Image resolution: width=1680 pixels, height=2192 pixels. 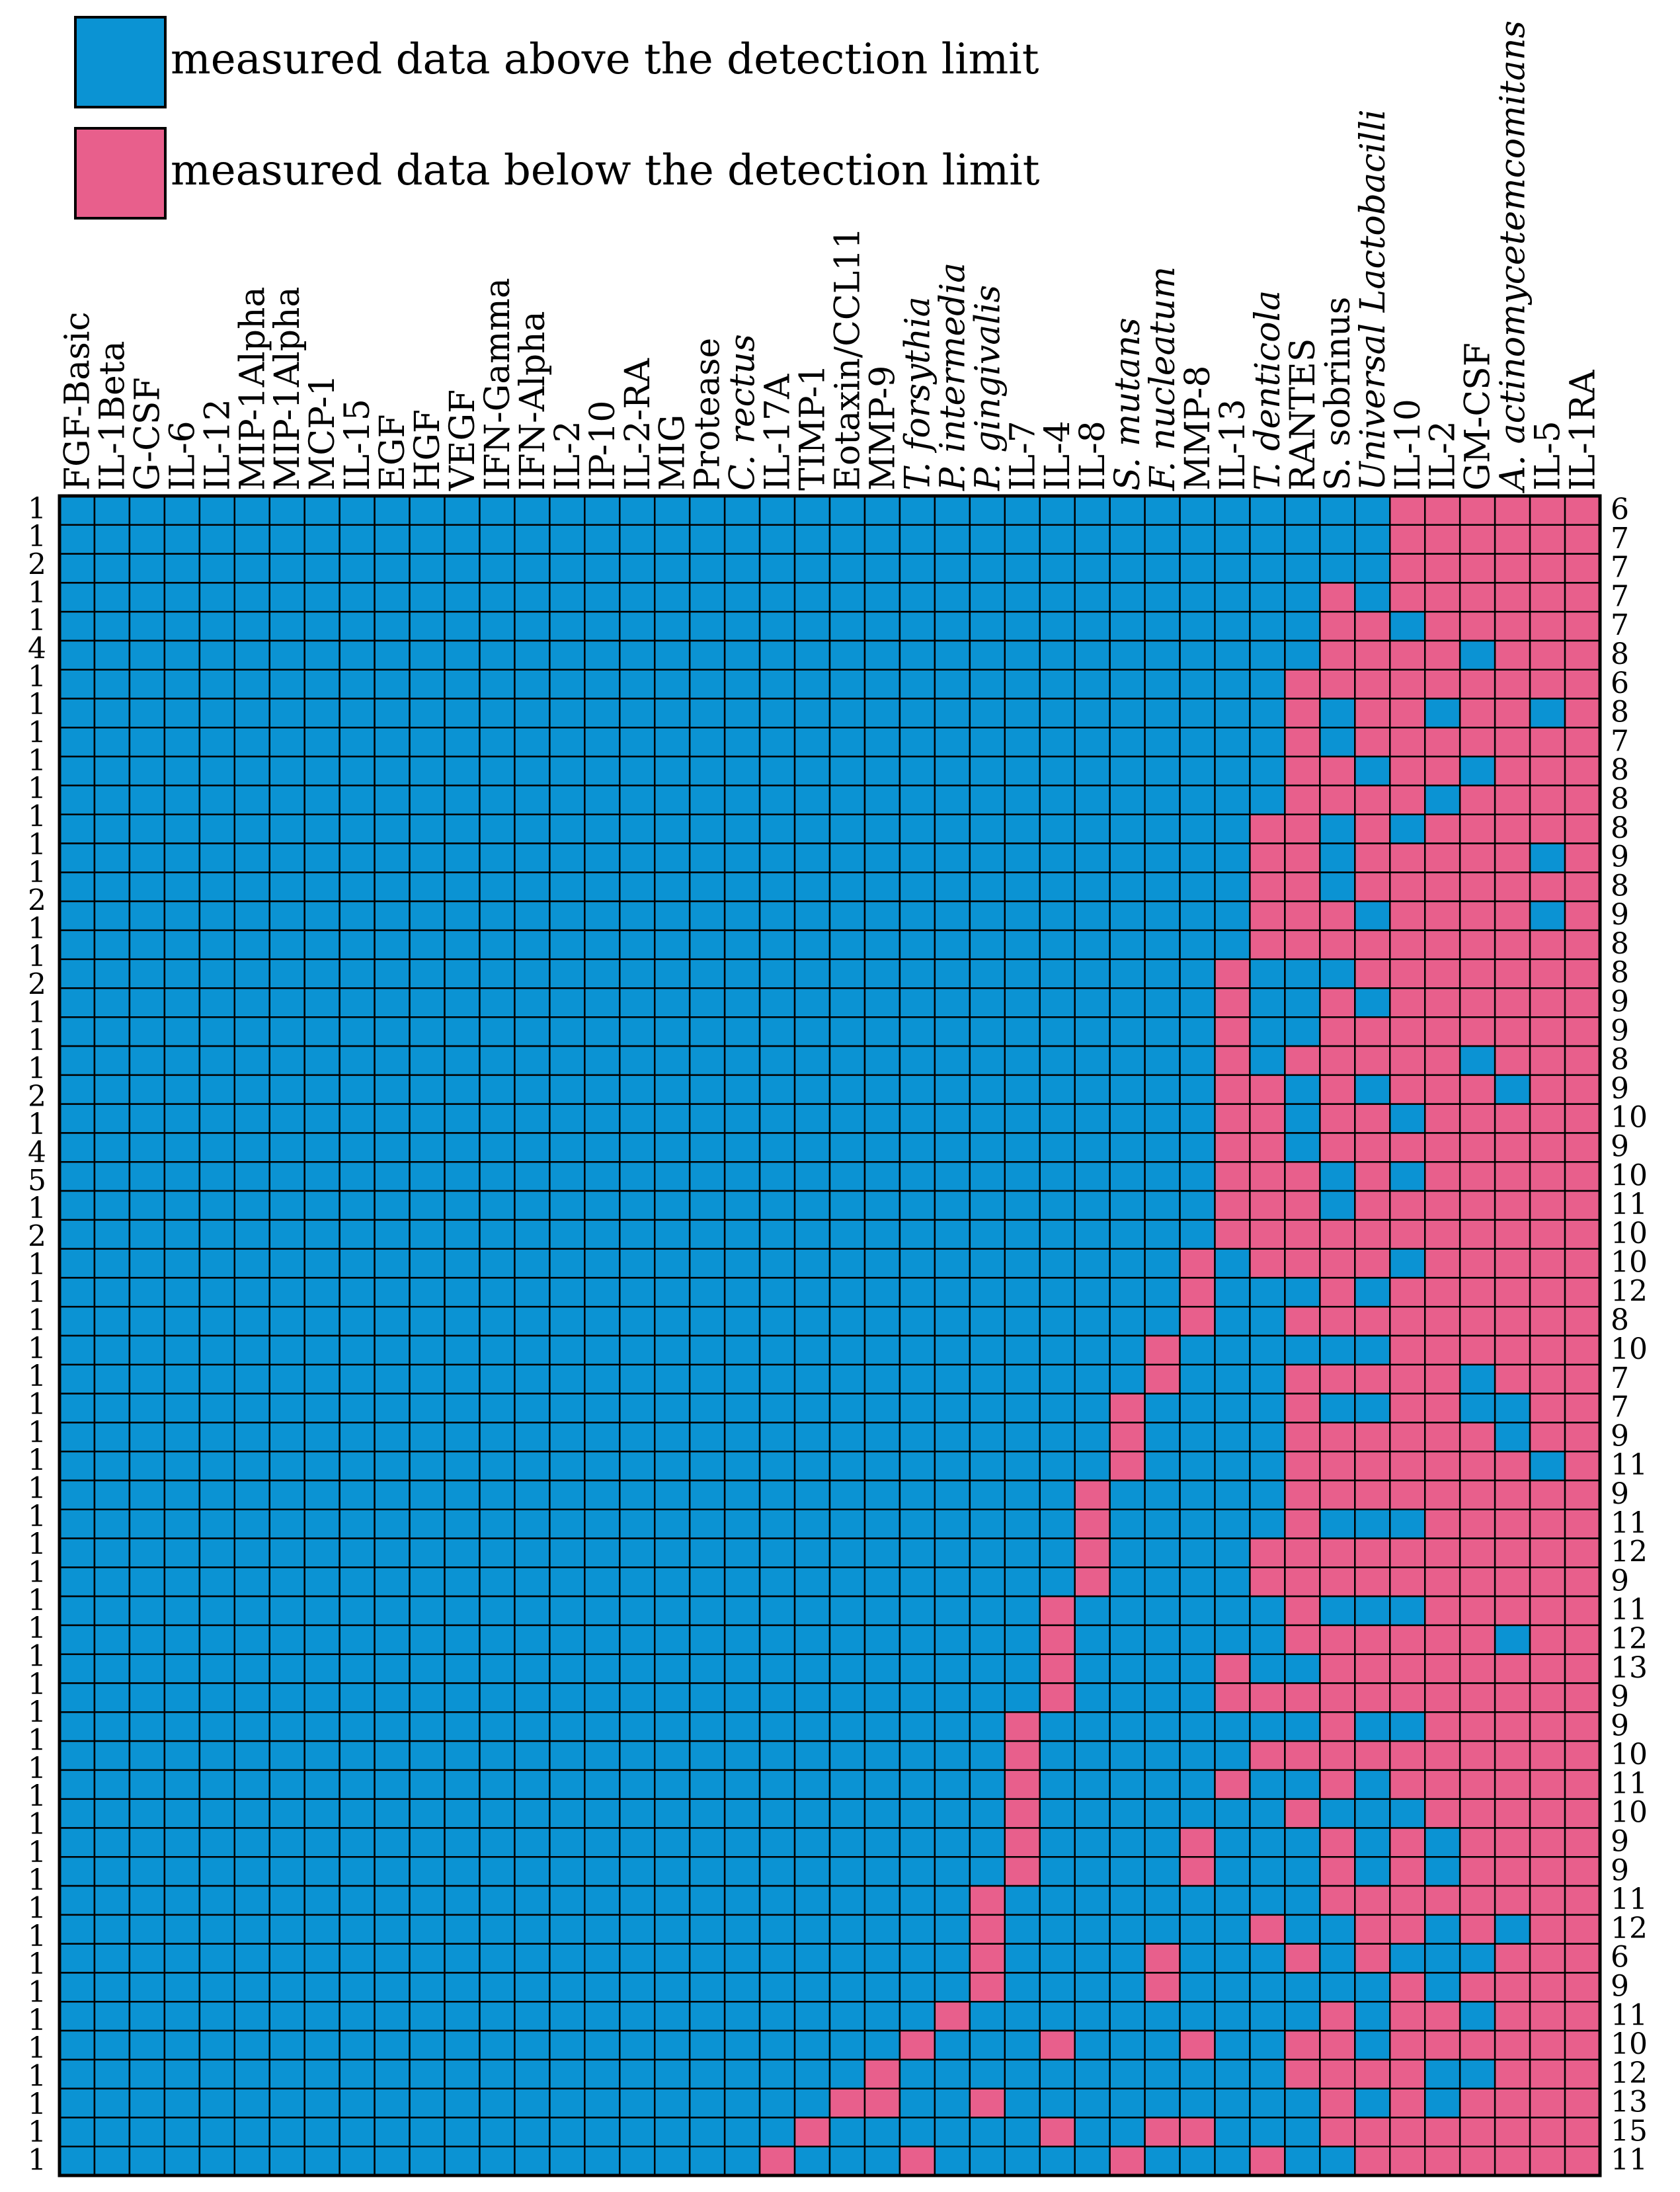 I want to click on row-label-right: 12, so click(x=1629, y=1639).